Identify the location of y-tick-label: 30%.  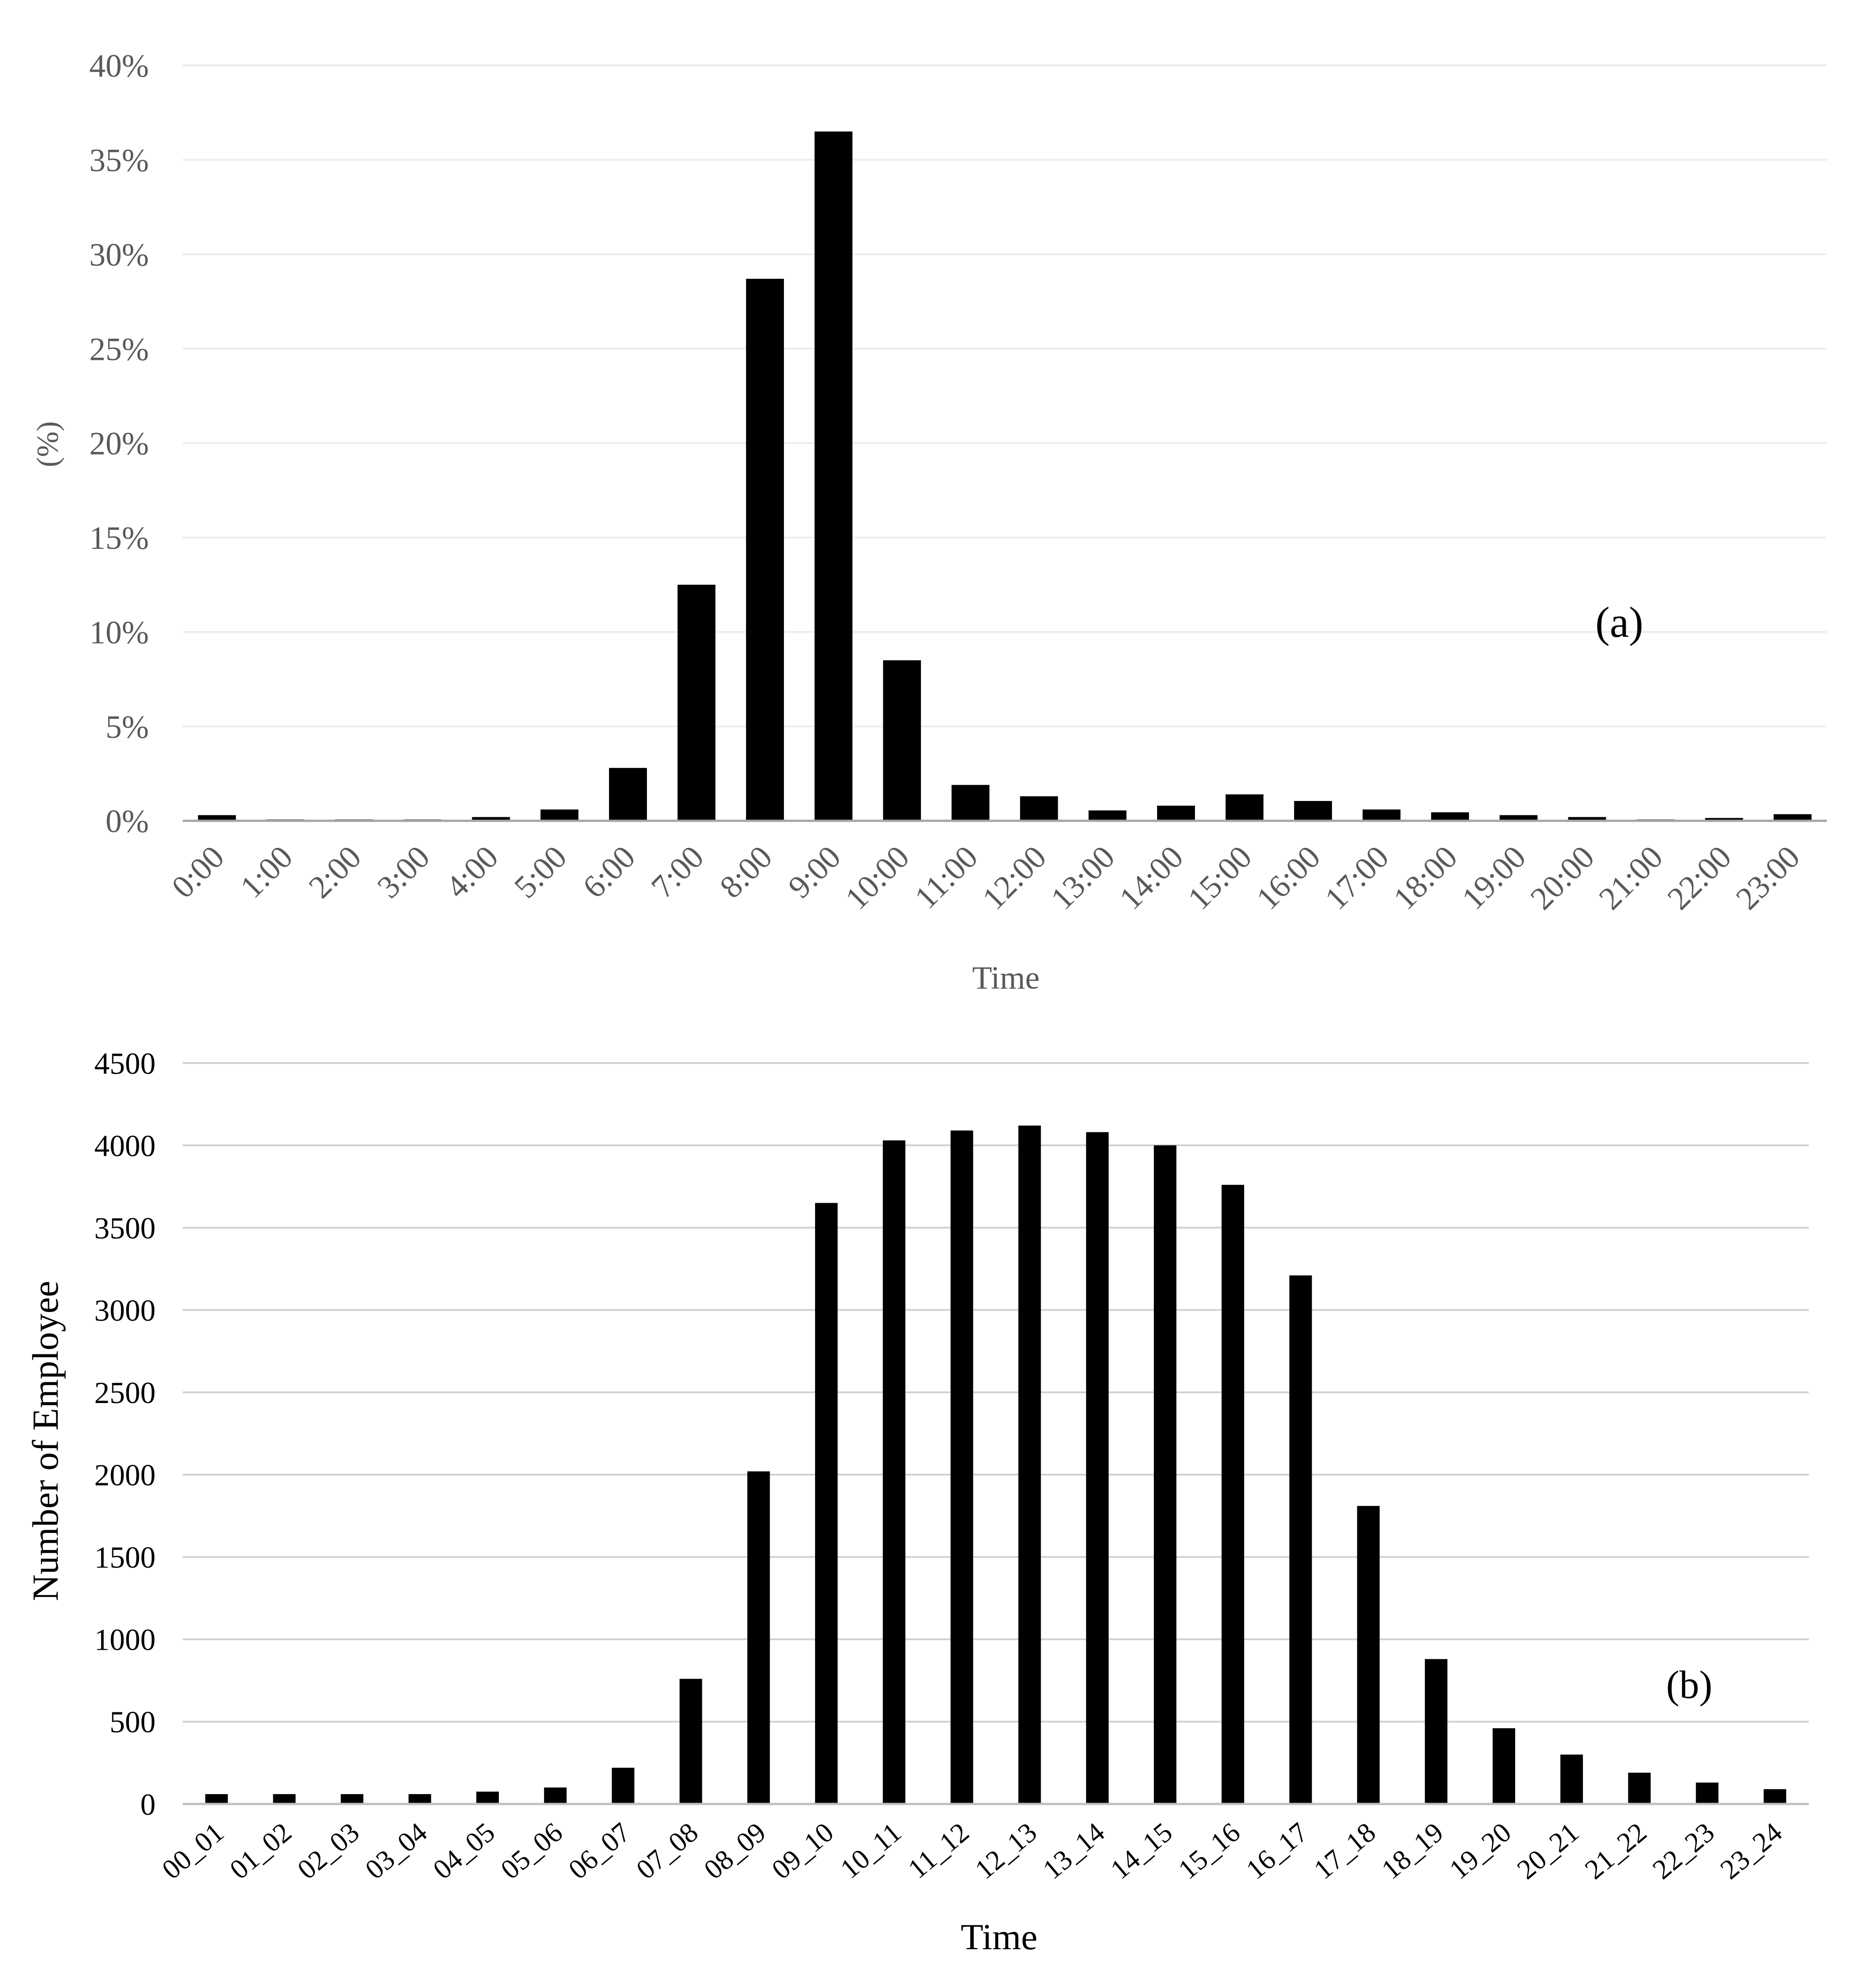
(119, 255).